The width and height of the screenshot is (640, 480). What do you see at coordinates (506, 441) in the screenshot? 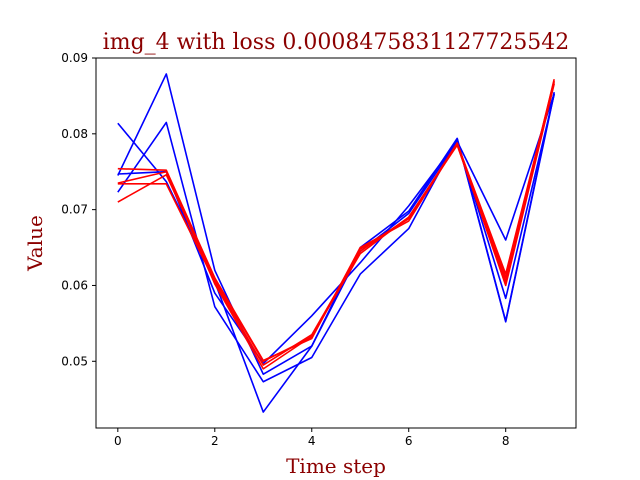
I see `x-tick-label: 8` at bounding box center [506, 441].